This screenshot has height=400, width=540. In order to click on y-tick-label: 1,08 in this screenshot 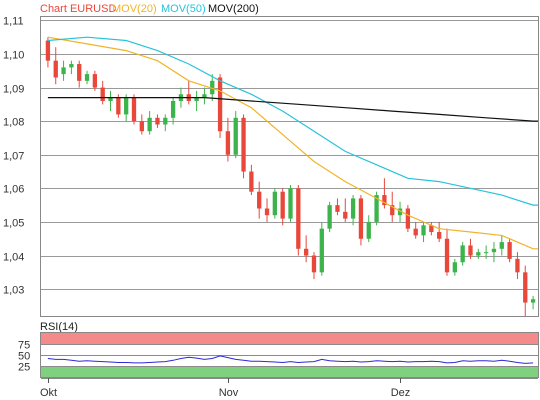, I will do `click(13, 123)`.